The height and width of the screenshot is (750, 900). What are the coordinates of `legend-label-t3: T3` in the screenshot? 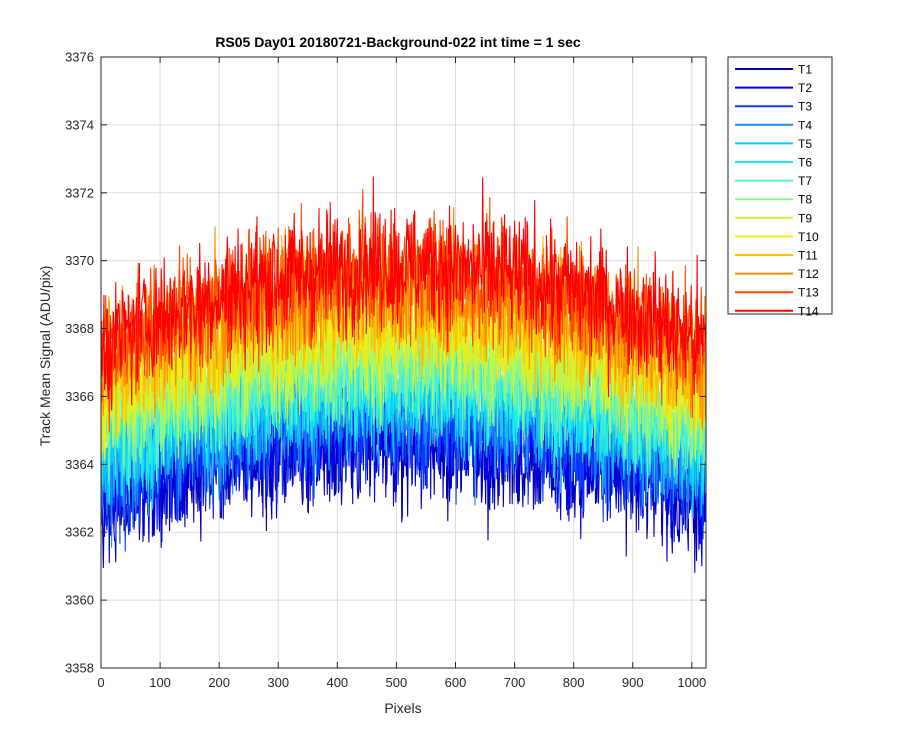 It's located at (805, 107).